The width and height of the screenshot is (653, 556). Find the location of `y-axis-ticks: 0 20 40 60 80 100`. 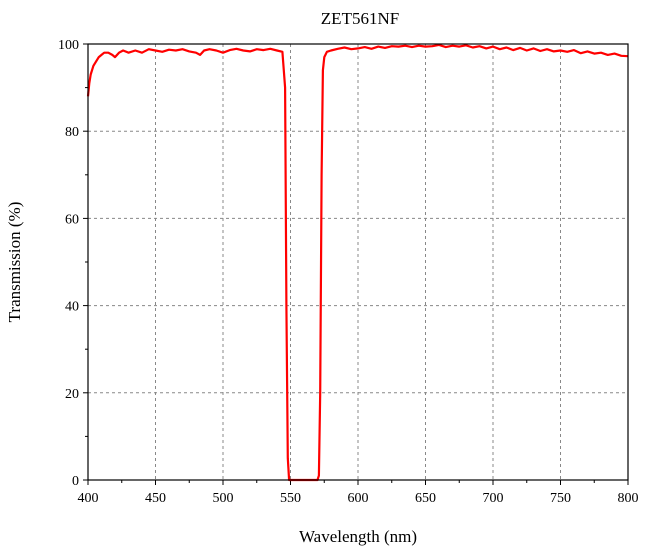

y-axis-ticks: 0 20 40 60 80 100 is located at coordinates (73, 263).